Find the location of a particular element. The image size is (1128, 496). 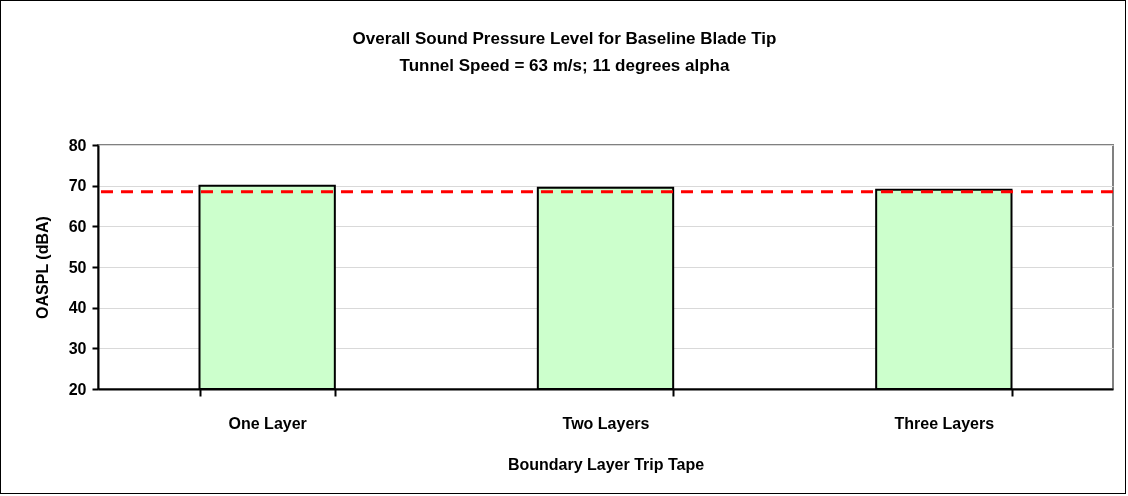

y-tick-label: 30 is located at coordinates (77, 348).